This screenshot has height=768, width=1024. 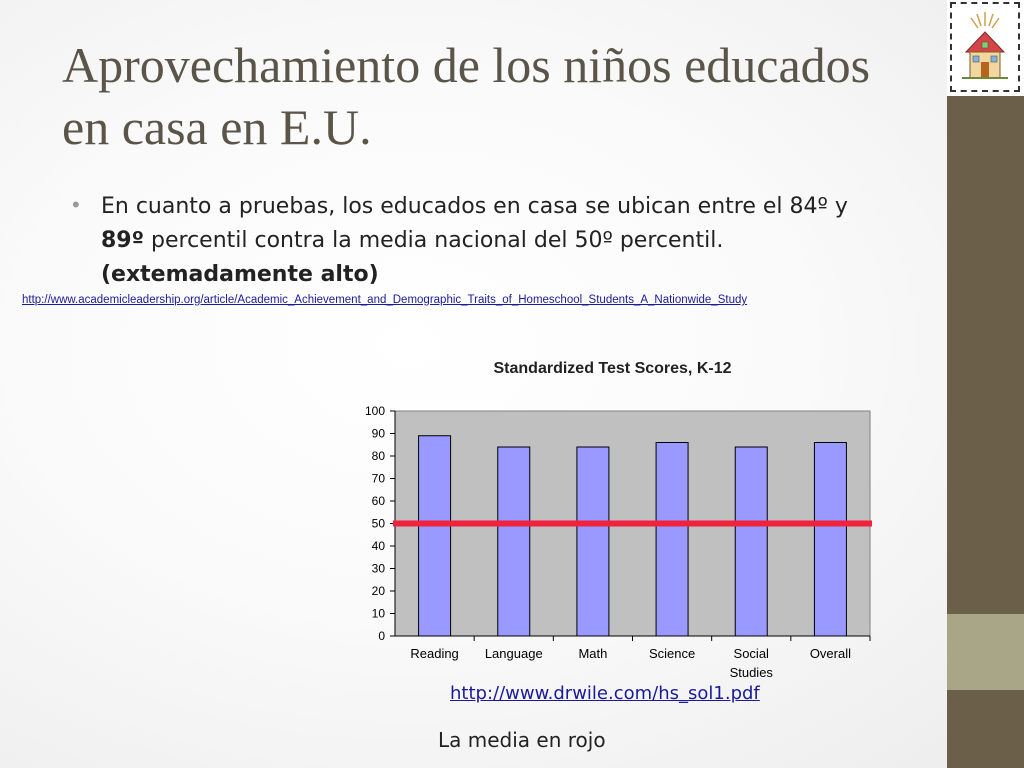 I want to click on bullet-bold-value: 89º, so click(x=123, y=240).